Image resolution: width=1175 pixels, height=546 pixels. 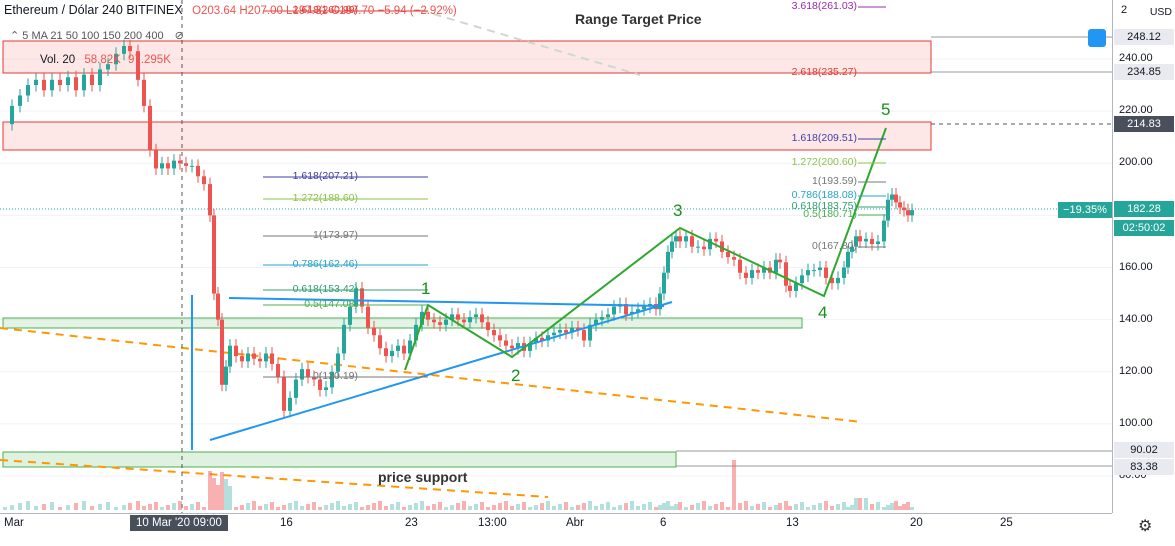 I want to click on collapse-arrow-icon: ⌃, so click(x=15, y=36).